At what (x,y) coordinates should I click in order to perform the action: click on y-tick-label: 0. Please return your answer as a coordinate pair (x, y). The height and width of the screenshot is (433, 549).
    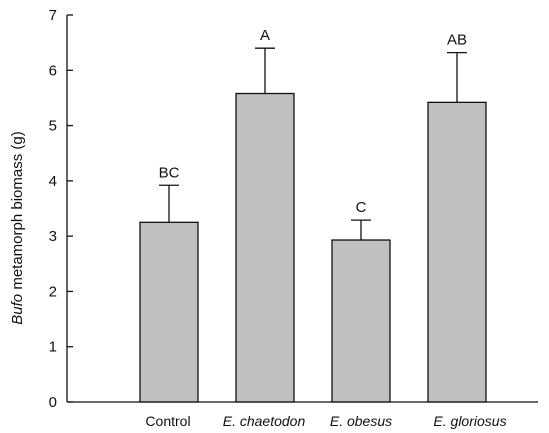
    Looking at the image, I should click on (53, 402).